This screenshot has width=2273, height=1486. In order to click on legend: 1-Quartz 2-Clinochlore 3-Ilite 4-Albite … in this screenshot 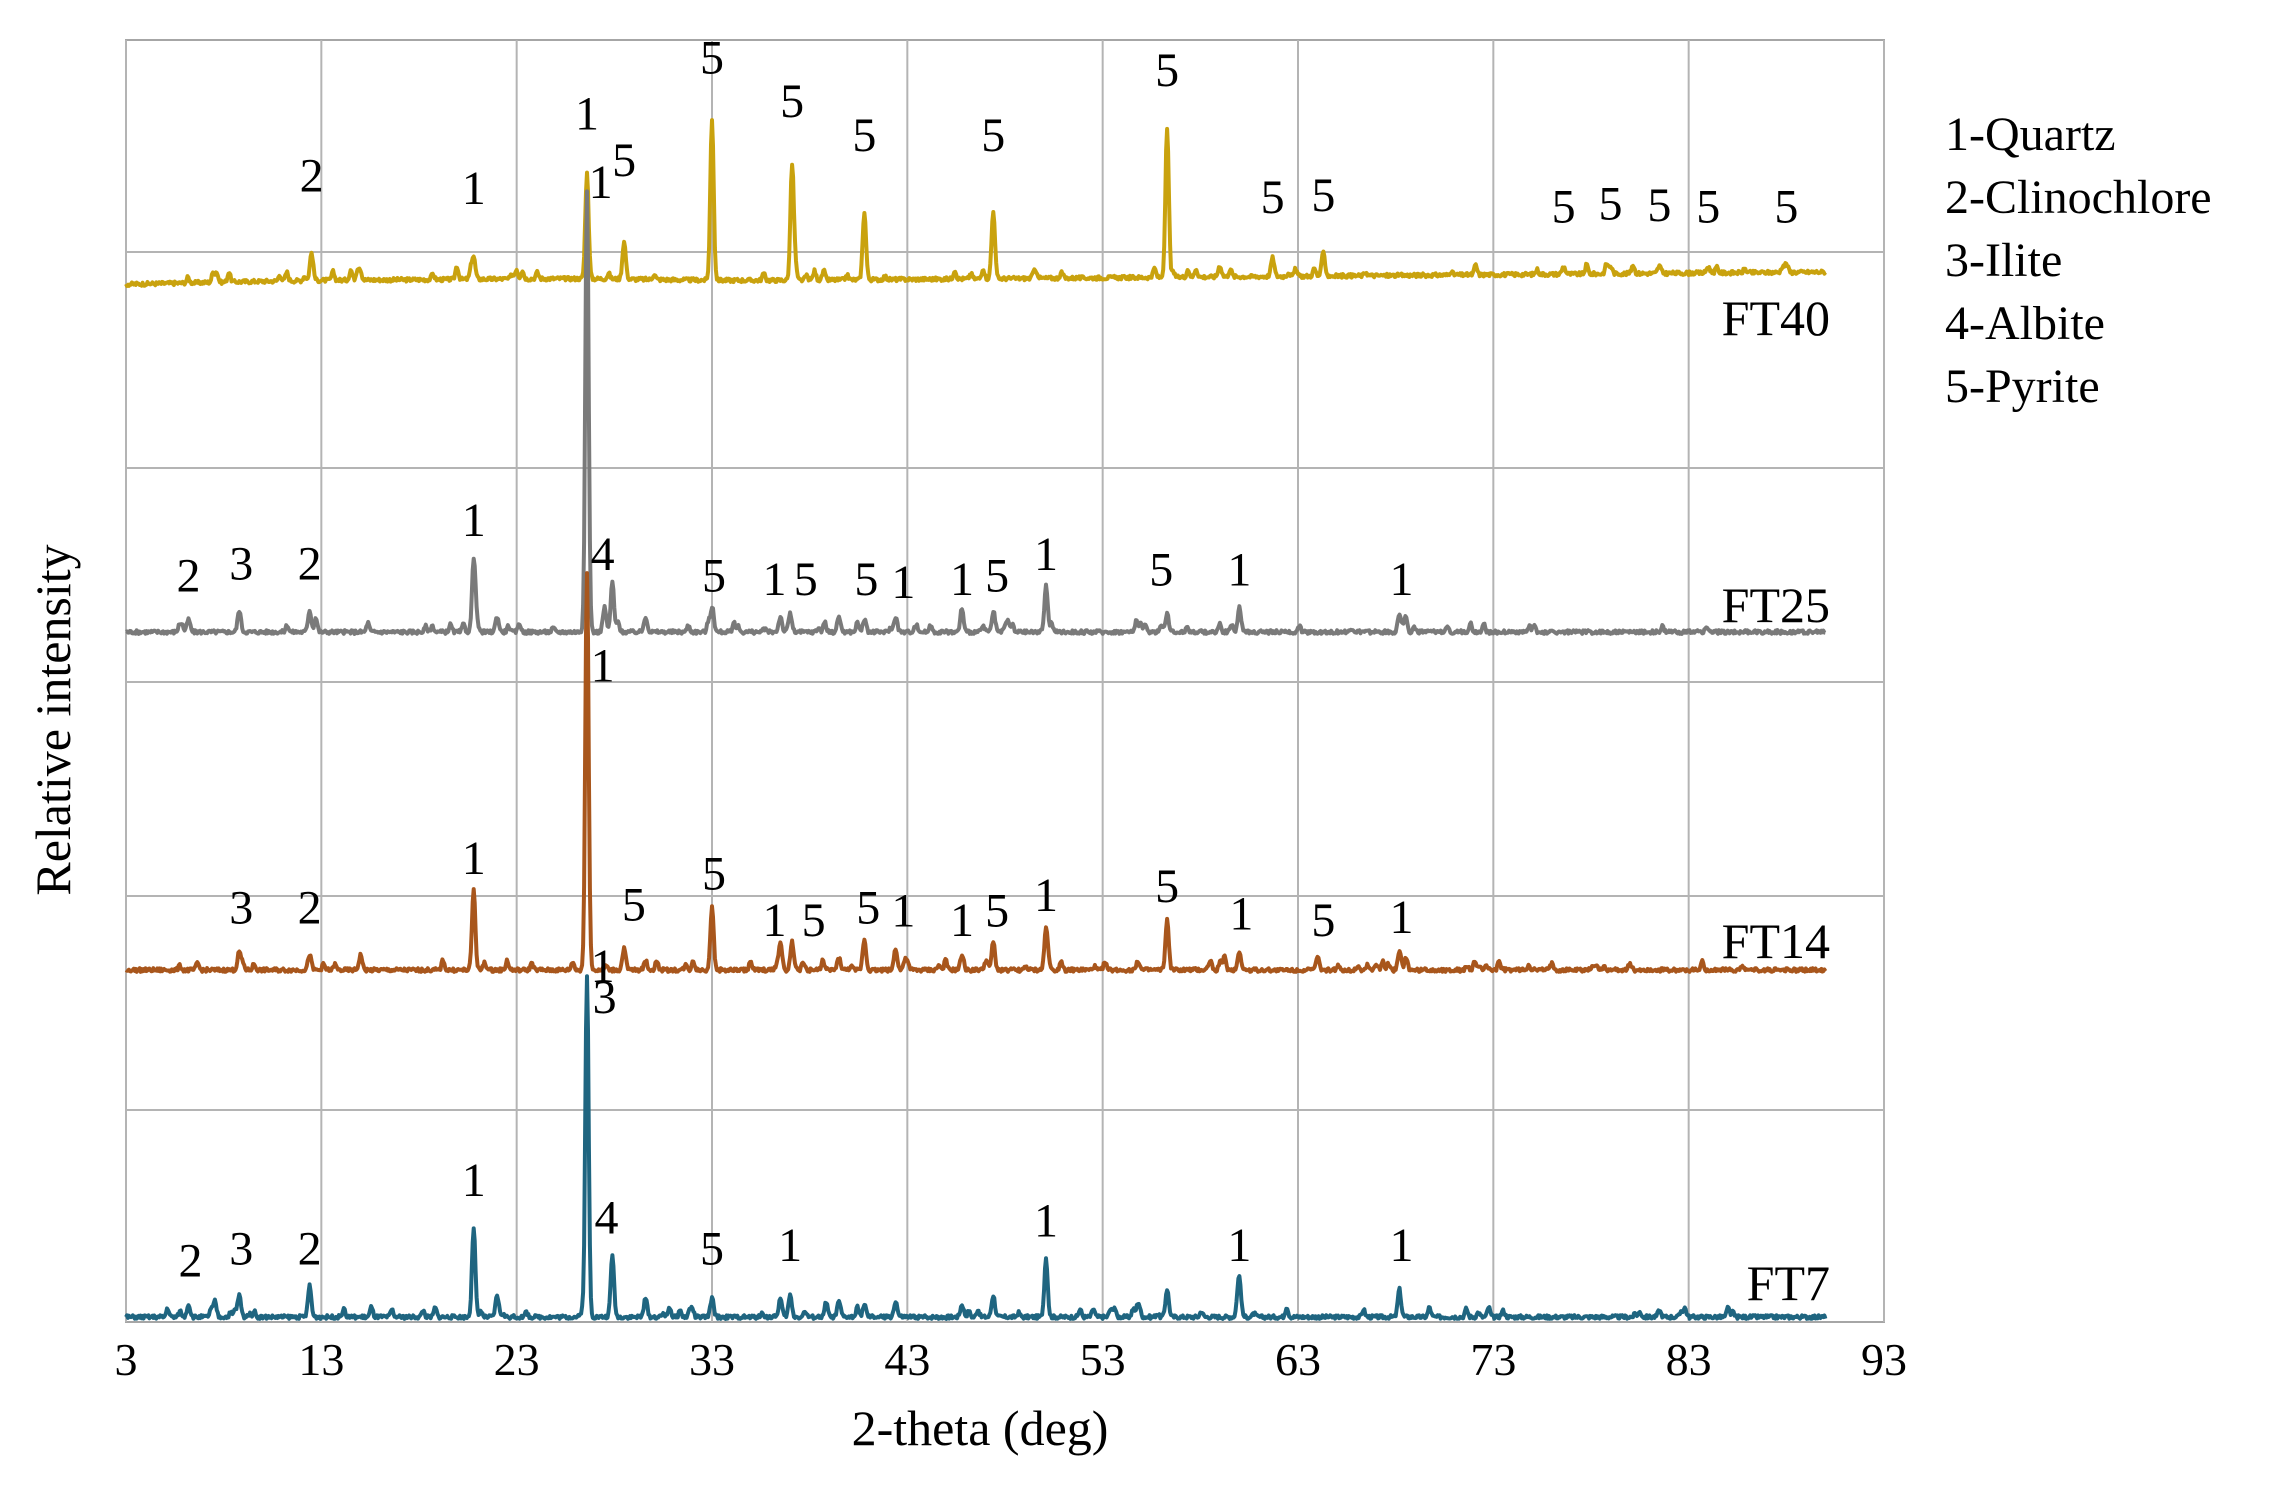, I will do `click(2078, 260)`.